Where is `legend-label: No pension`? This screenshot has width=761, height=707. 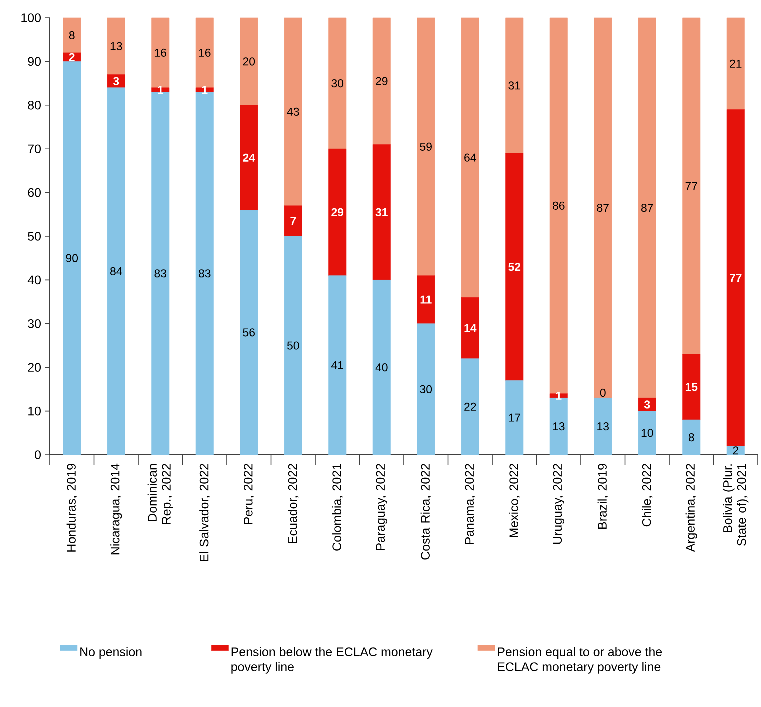
legend-label: No pension is located at coordinates (111, 653).